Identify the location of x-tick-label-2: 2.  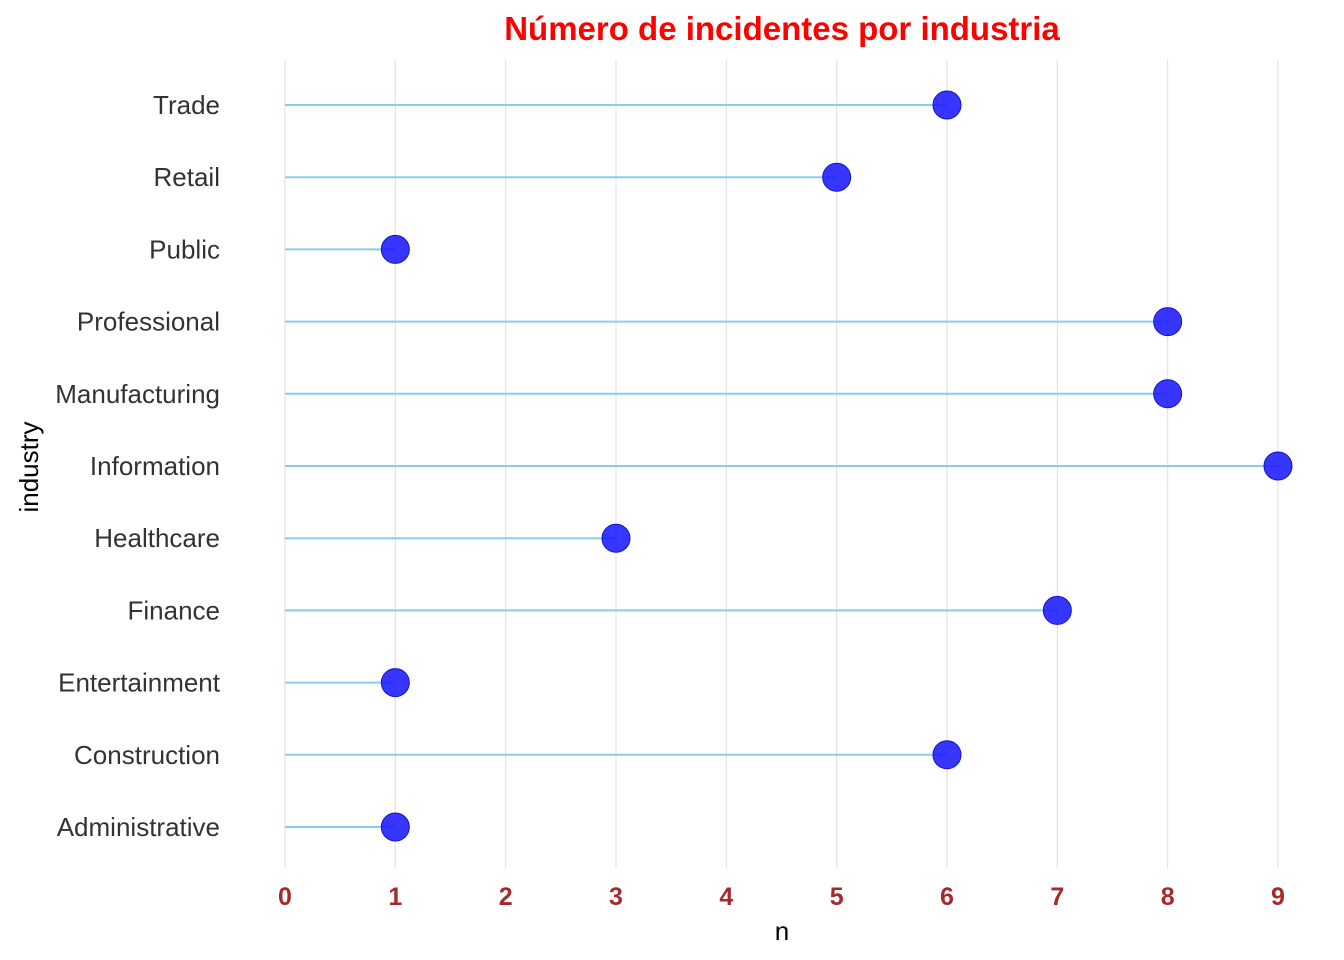
(506, 897).